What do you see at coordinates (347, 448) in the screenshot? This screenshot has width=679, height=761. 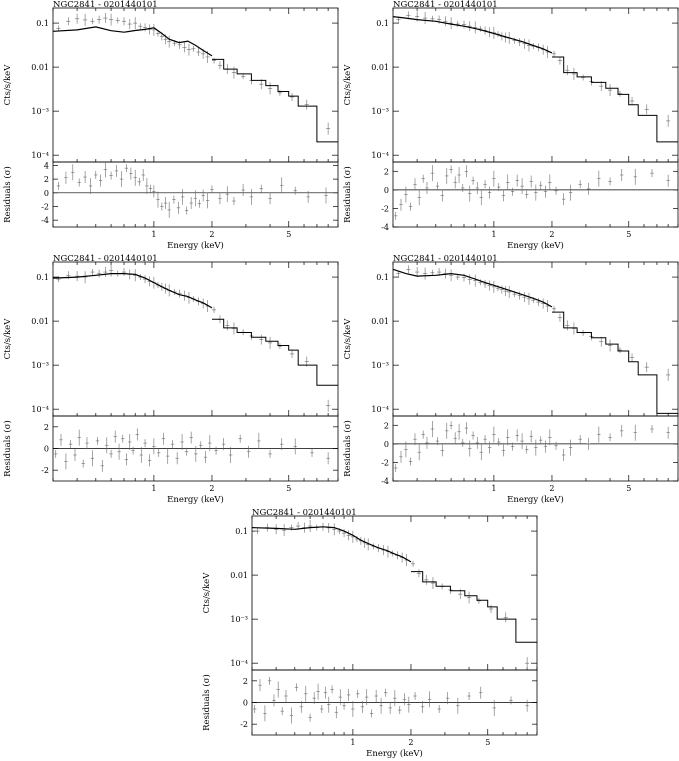 I see `p4-res-axis-label: Residuals (σ)` at bounding box center [347, 448].